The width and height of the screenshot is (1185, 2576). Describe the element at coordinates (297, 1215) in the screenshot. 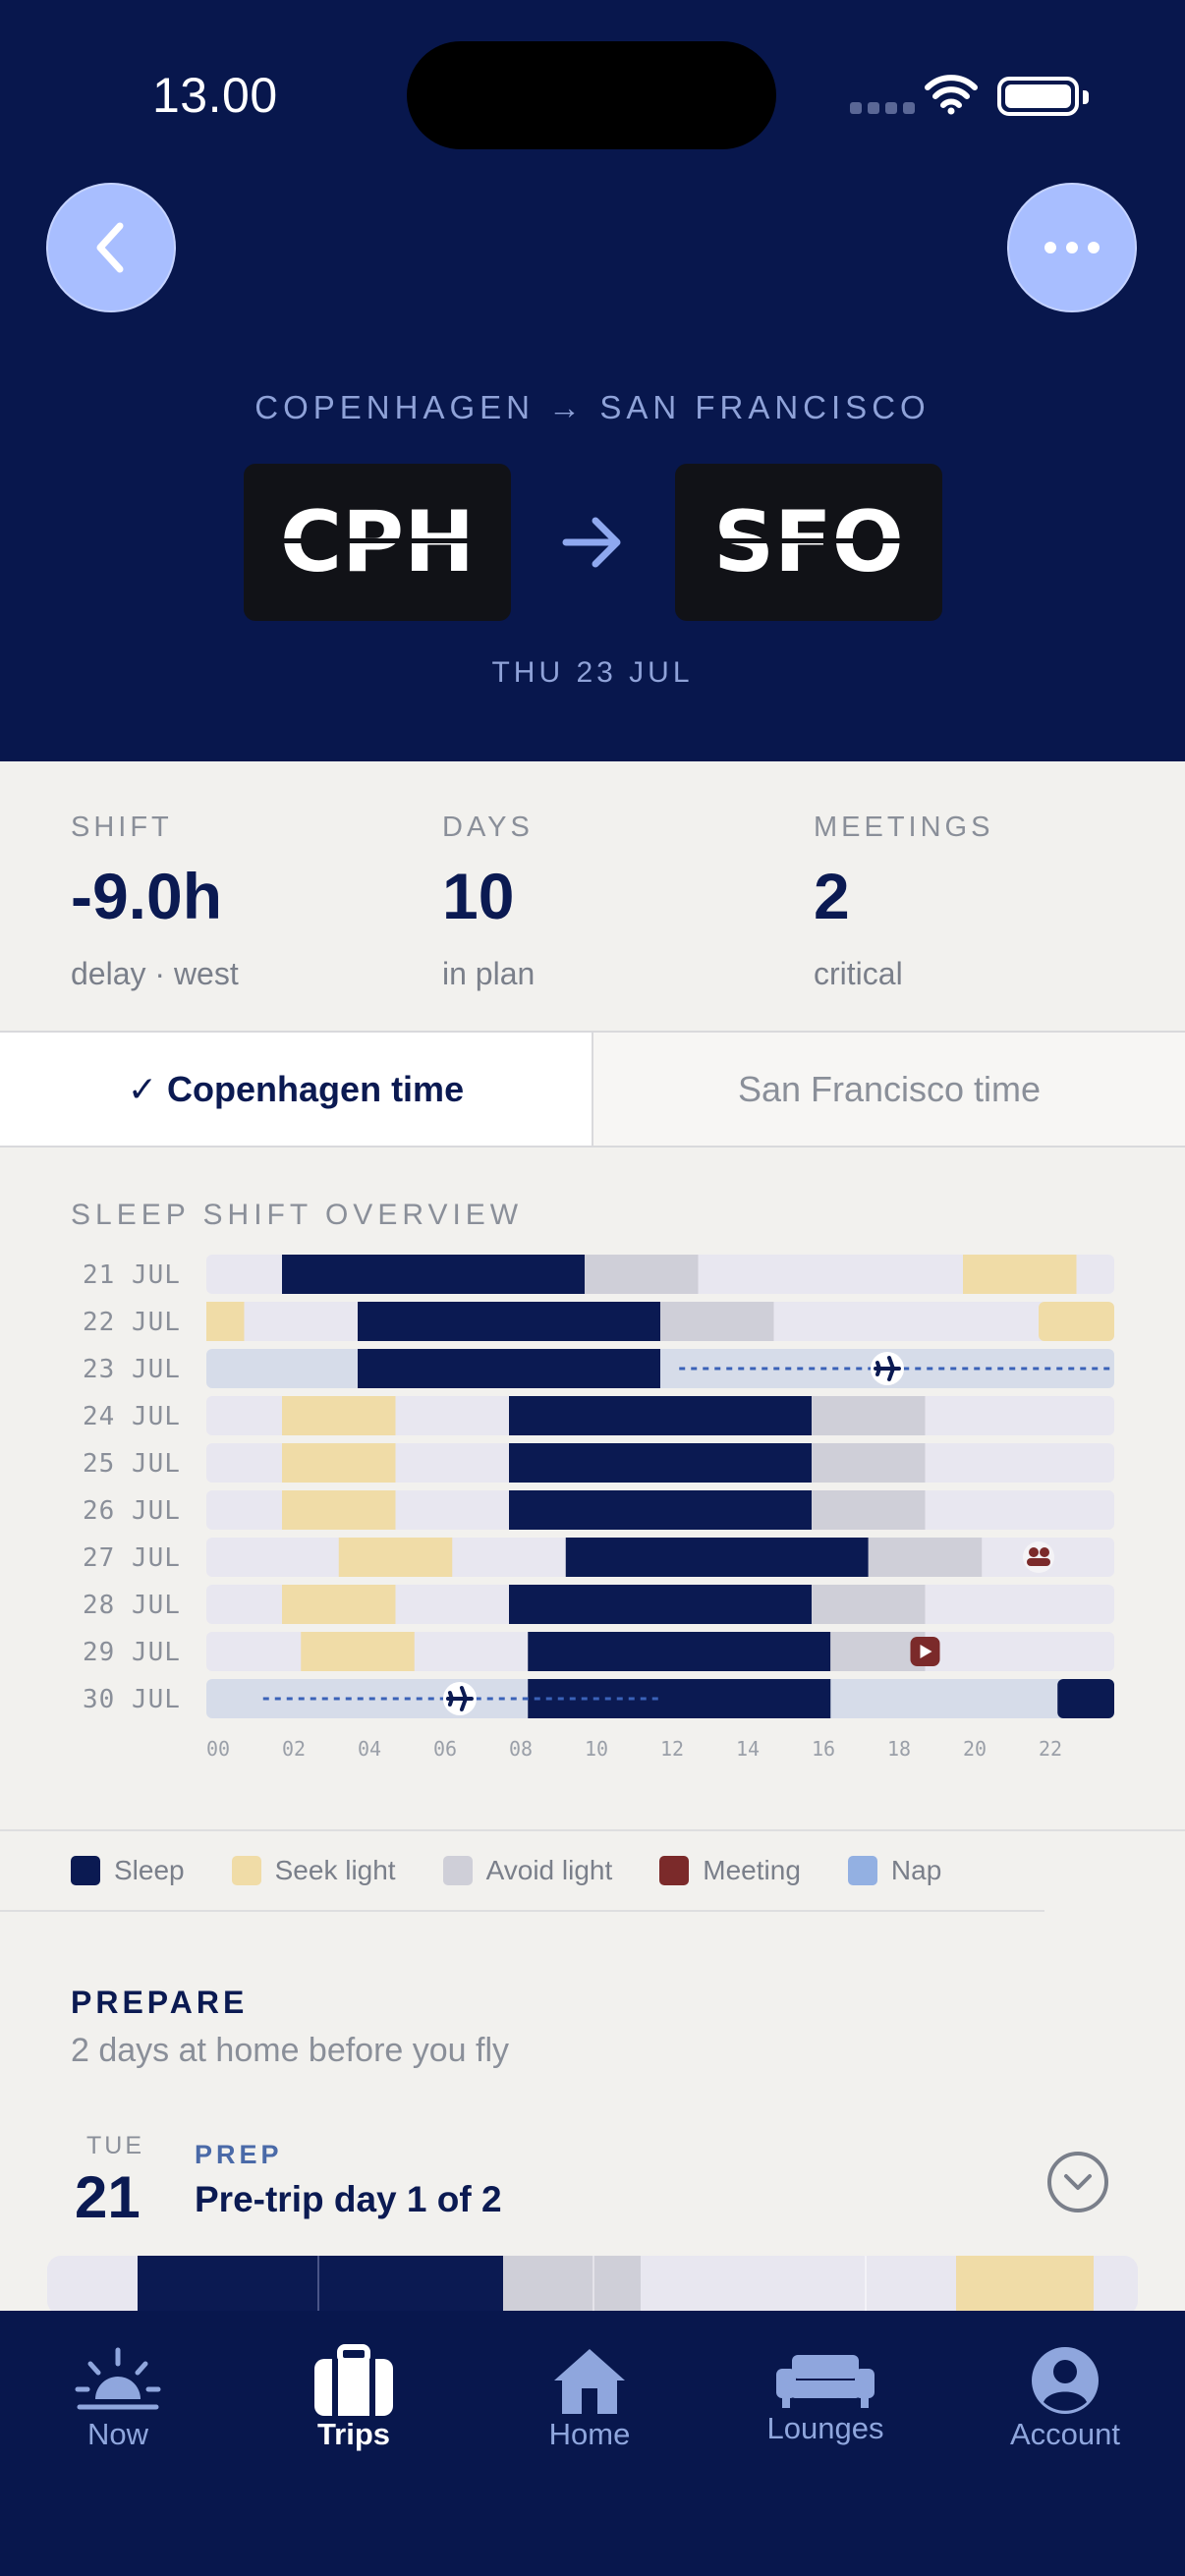

I see `overview-title: SLEEP SHIFT OVERVIEW` at that location.